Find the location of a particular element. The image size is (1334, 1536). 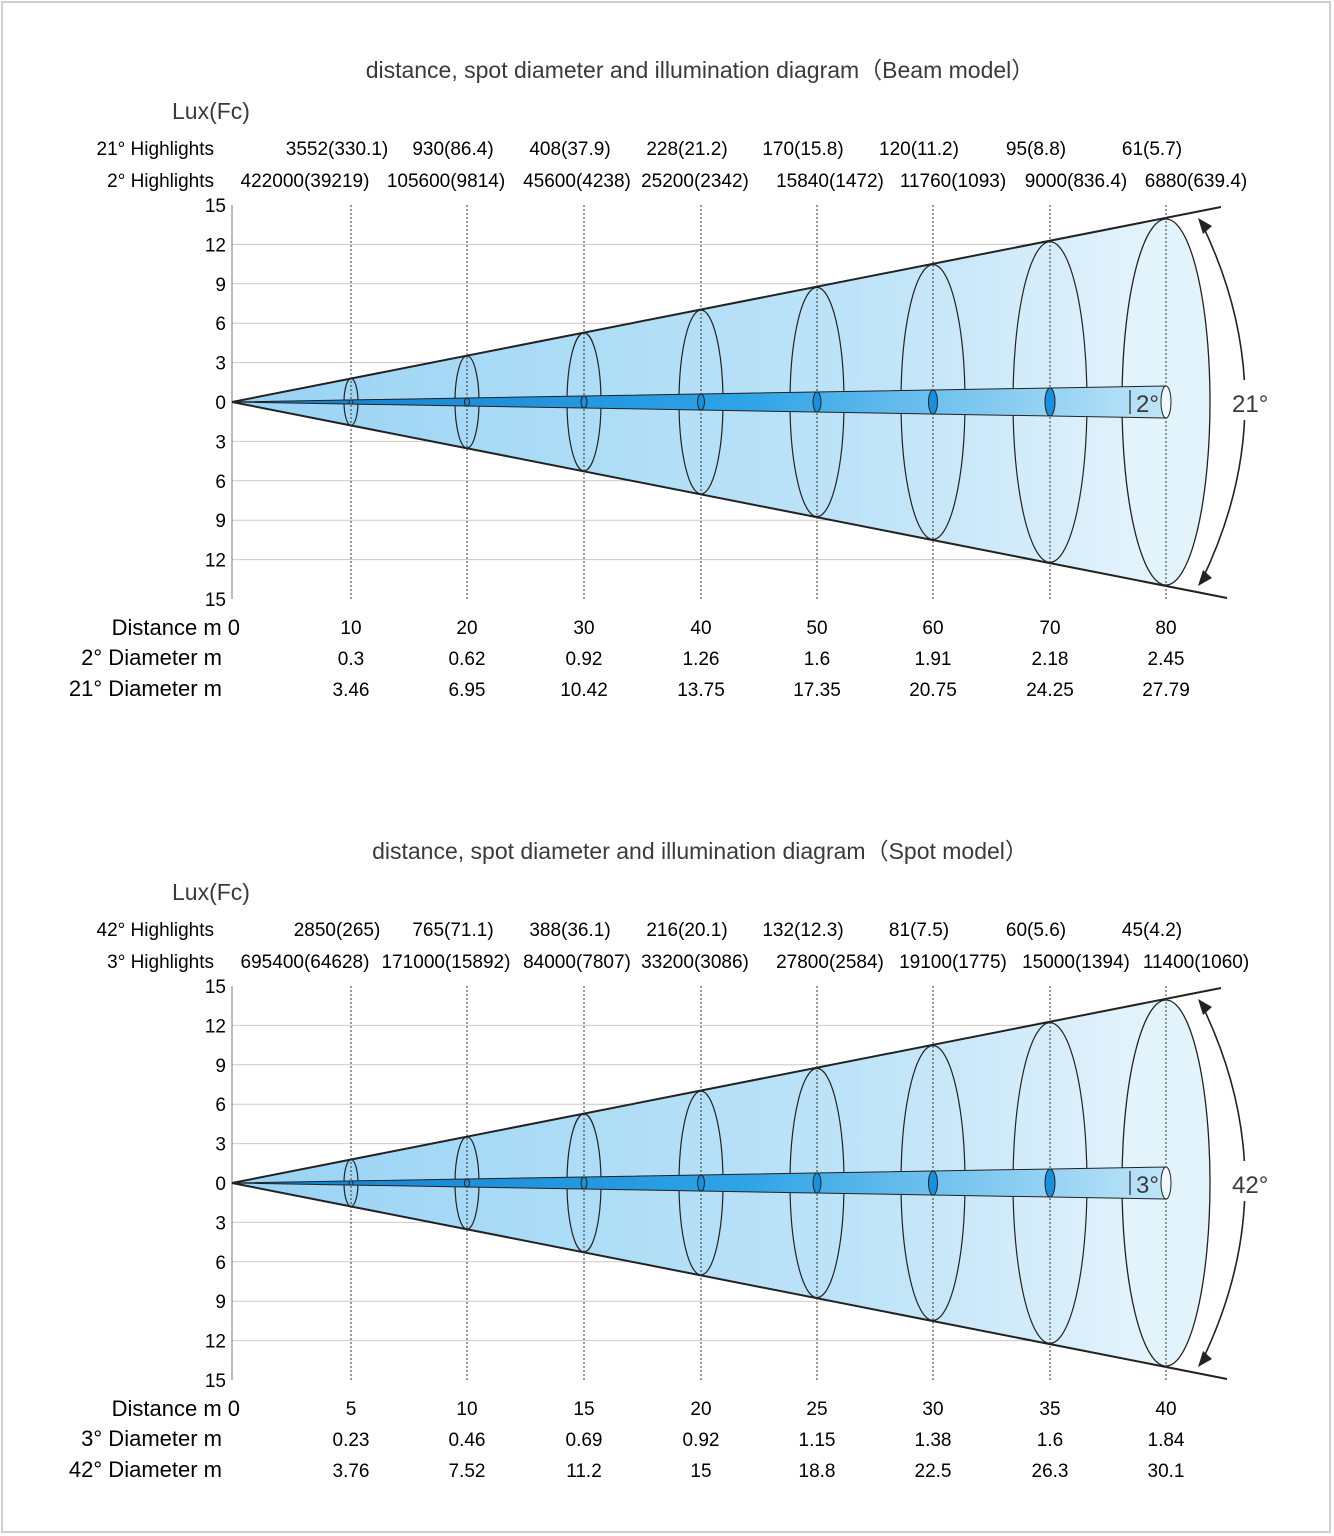

narrow-highlight-value: 9000(836.4) is located at coordinates (1076, 181).